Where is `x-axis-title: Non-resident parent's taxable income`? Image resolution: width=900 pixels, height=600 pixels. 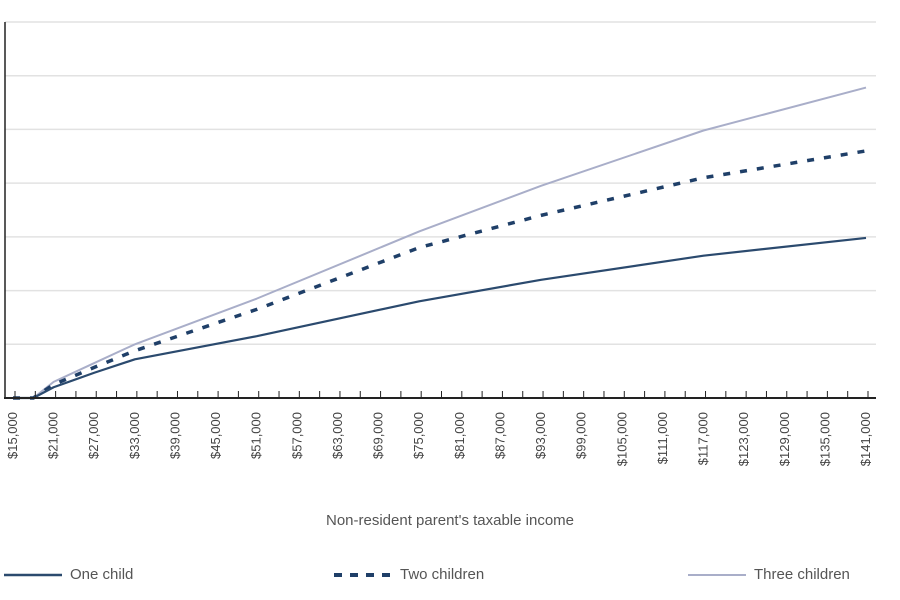 x-axis-title: Non-resident parent's taxable income is located at coordinates (450, 520).